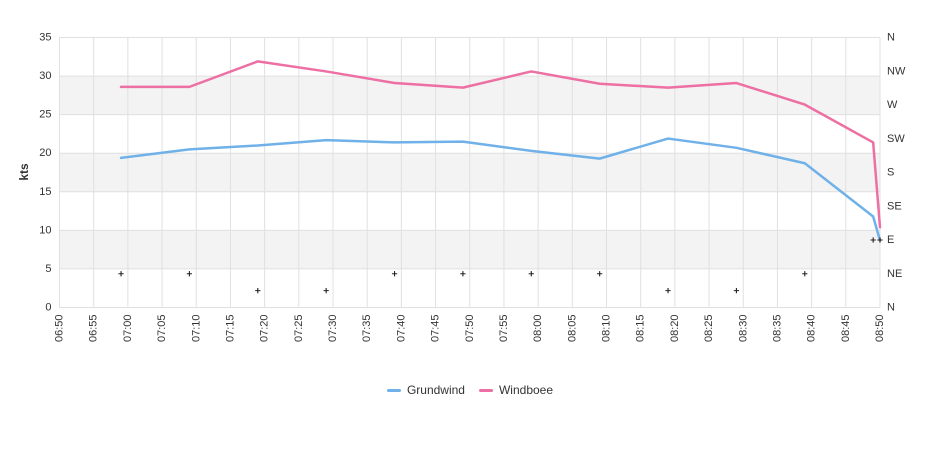  I want to click on x-tick-label: 06:55, so click(94, 329).